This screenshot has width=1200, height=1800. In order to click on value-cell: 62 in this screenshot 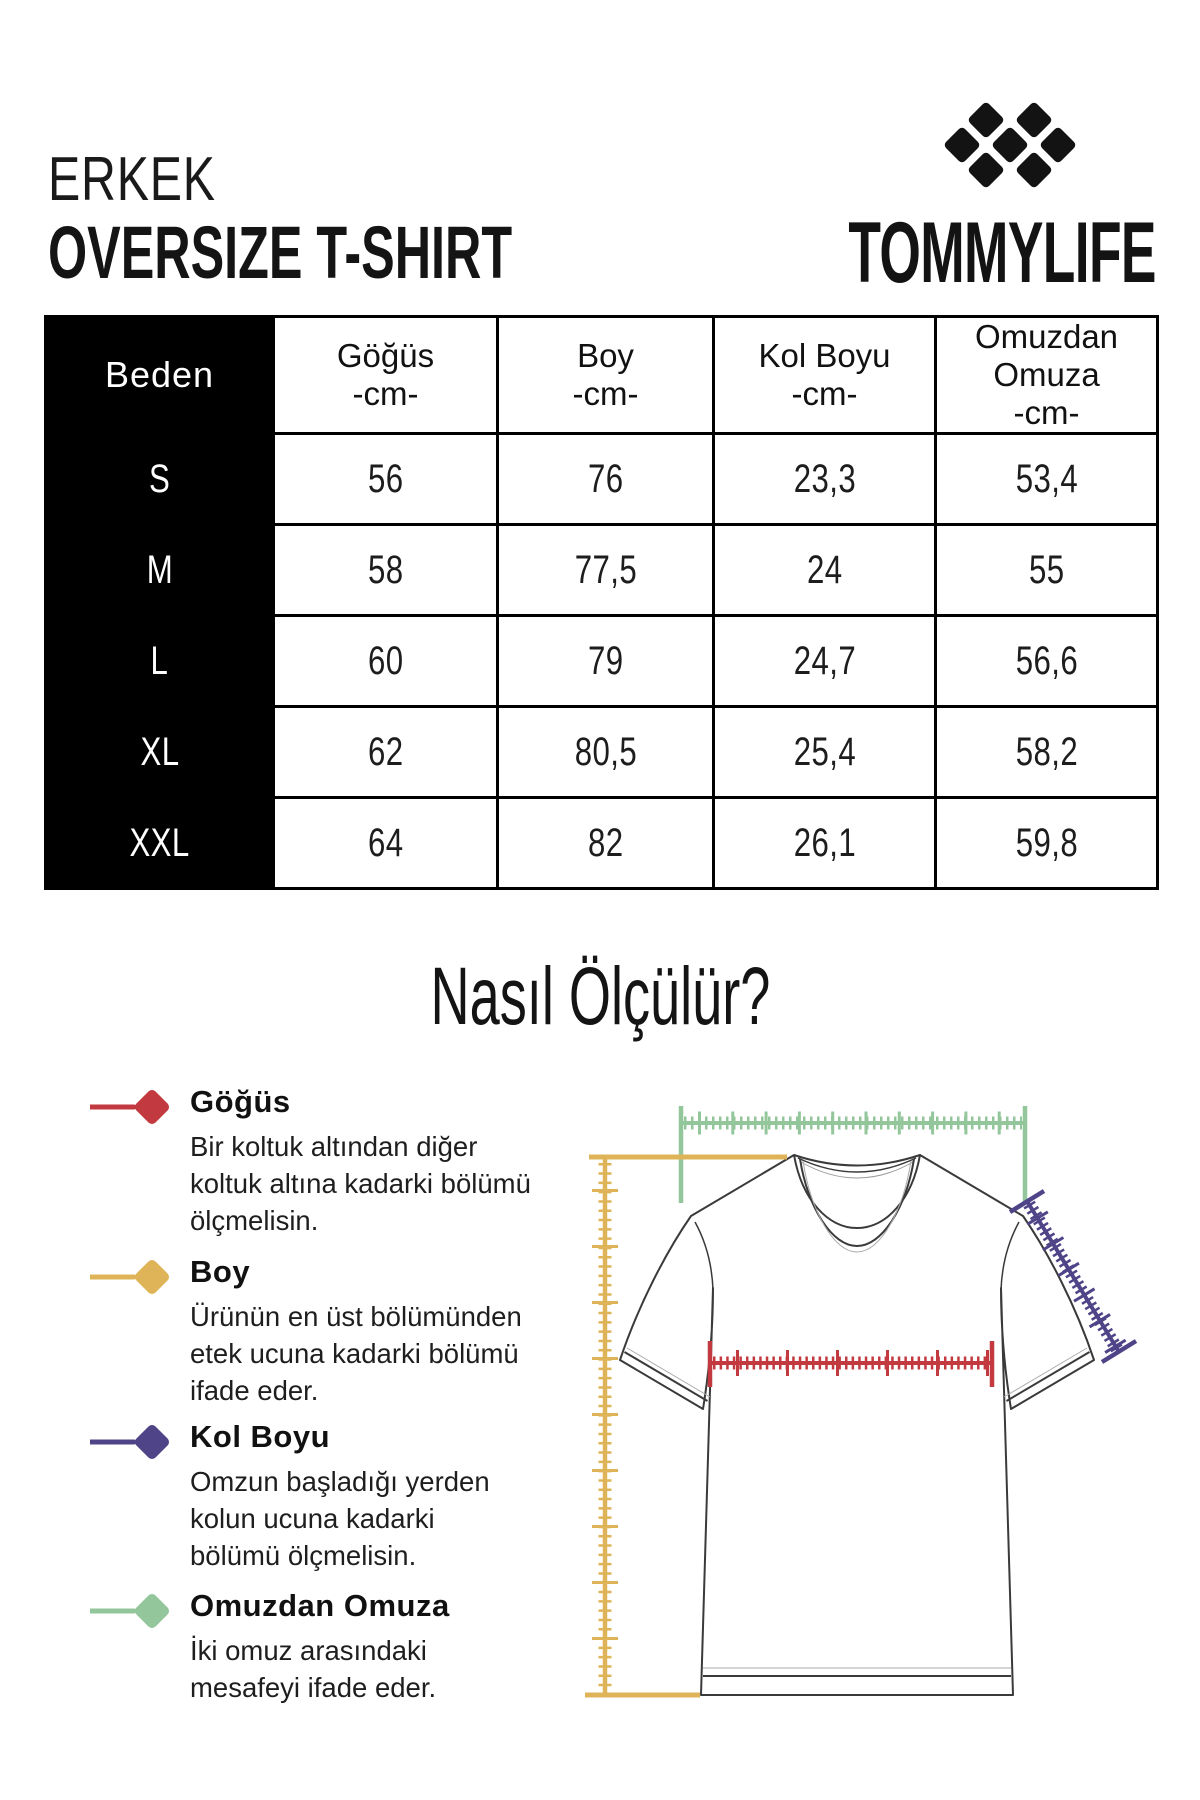, I will do `click(385, 752)`.